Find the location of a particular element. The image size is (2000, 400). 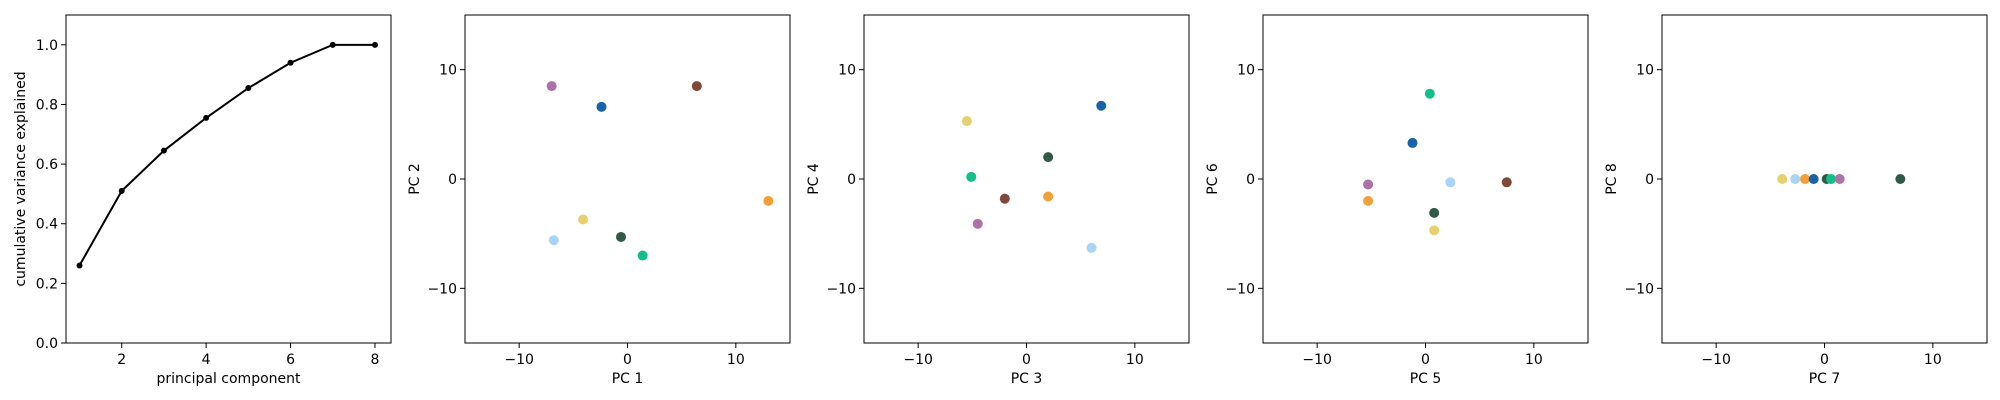

y-axis-label: PC 4 is located at coordinates (814, 179).